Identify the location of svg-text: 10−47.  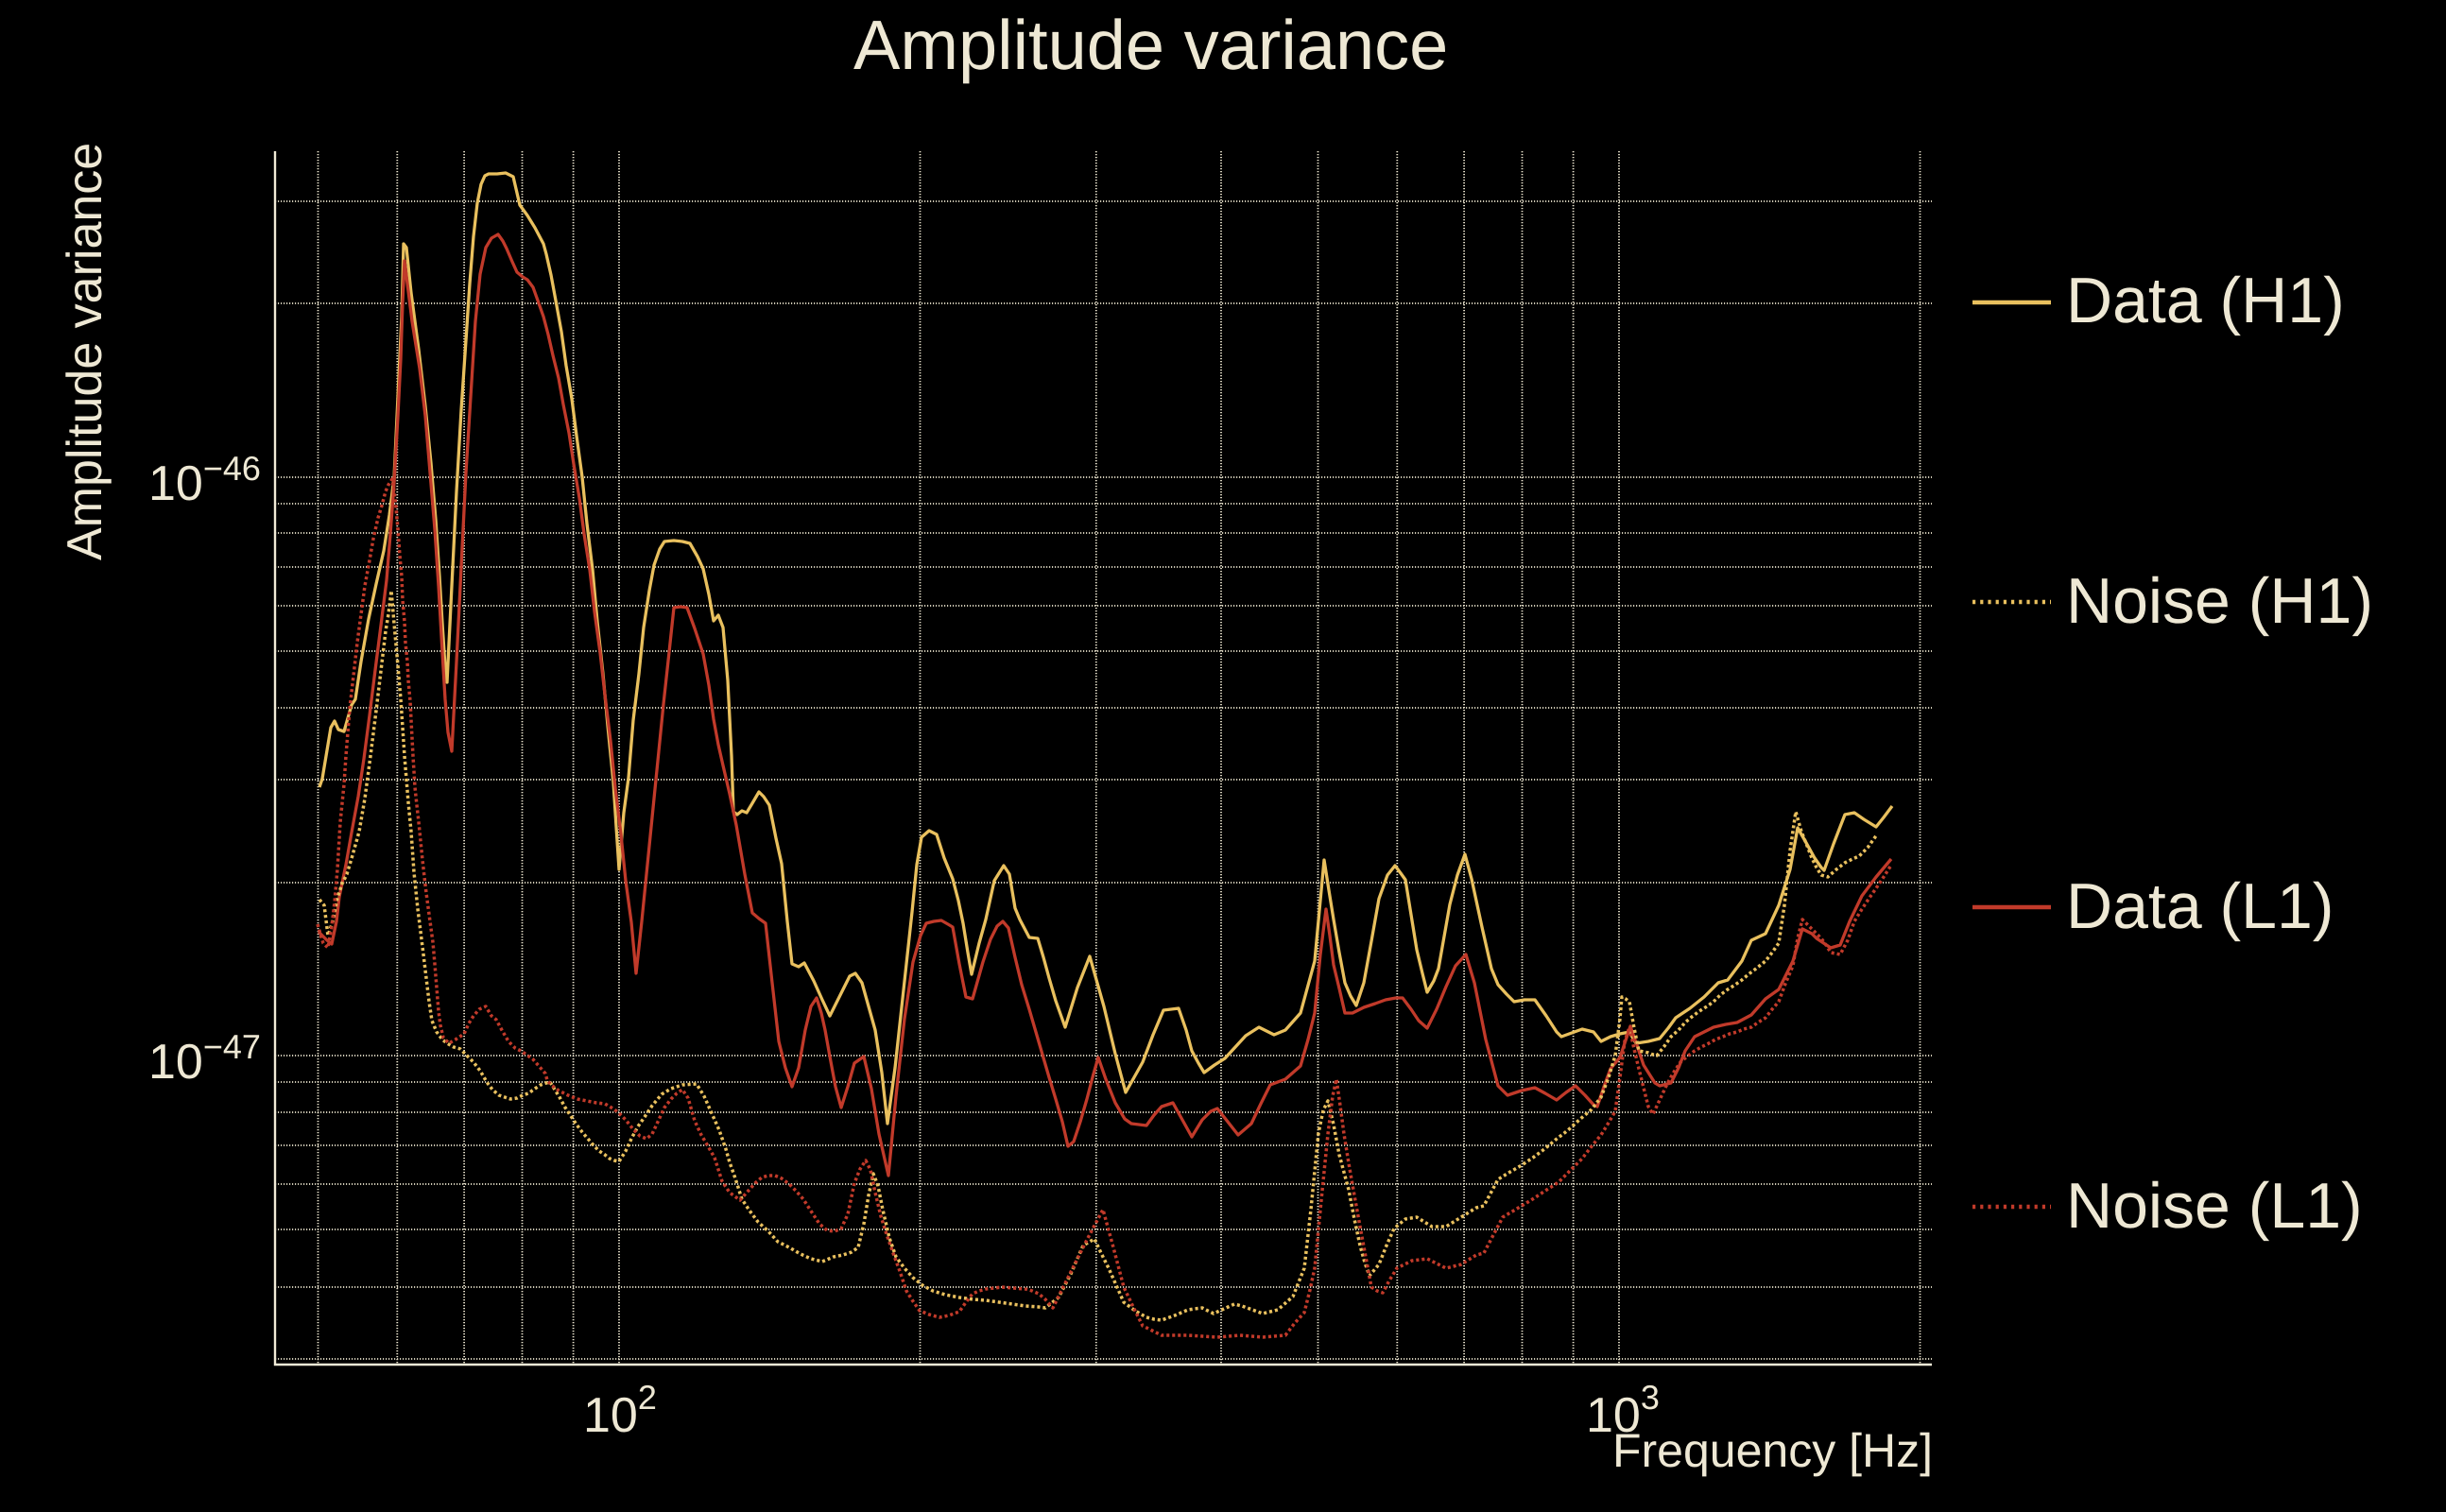
(205, 1058).